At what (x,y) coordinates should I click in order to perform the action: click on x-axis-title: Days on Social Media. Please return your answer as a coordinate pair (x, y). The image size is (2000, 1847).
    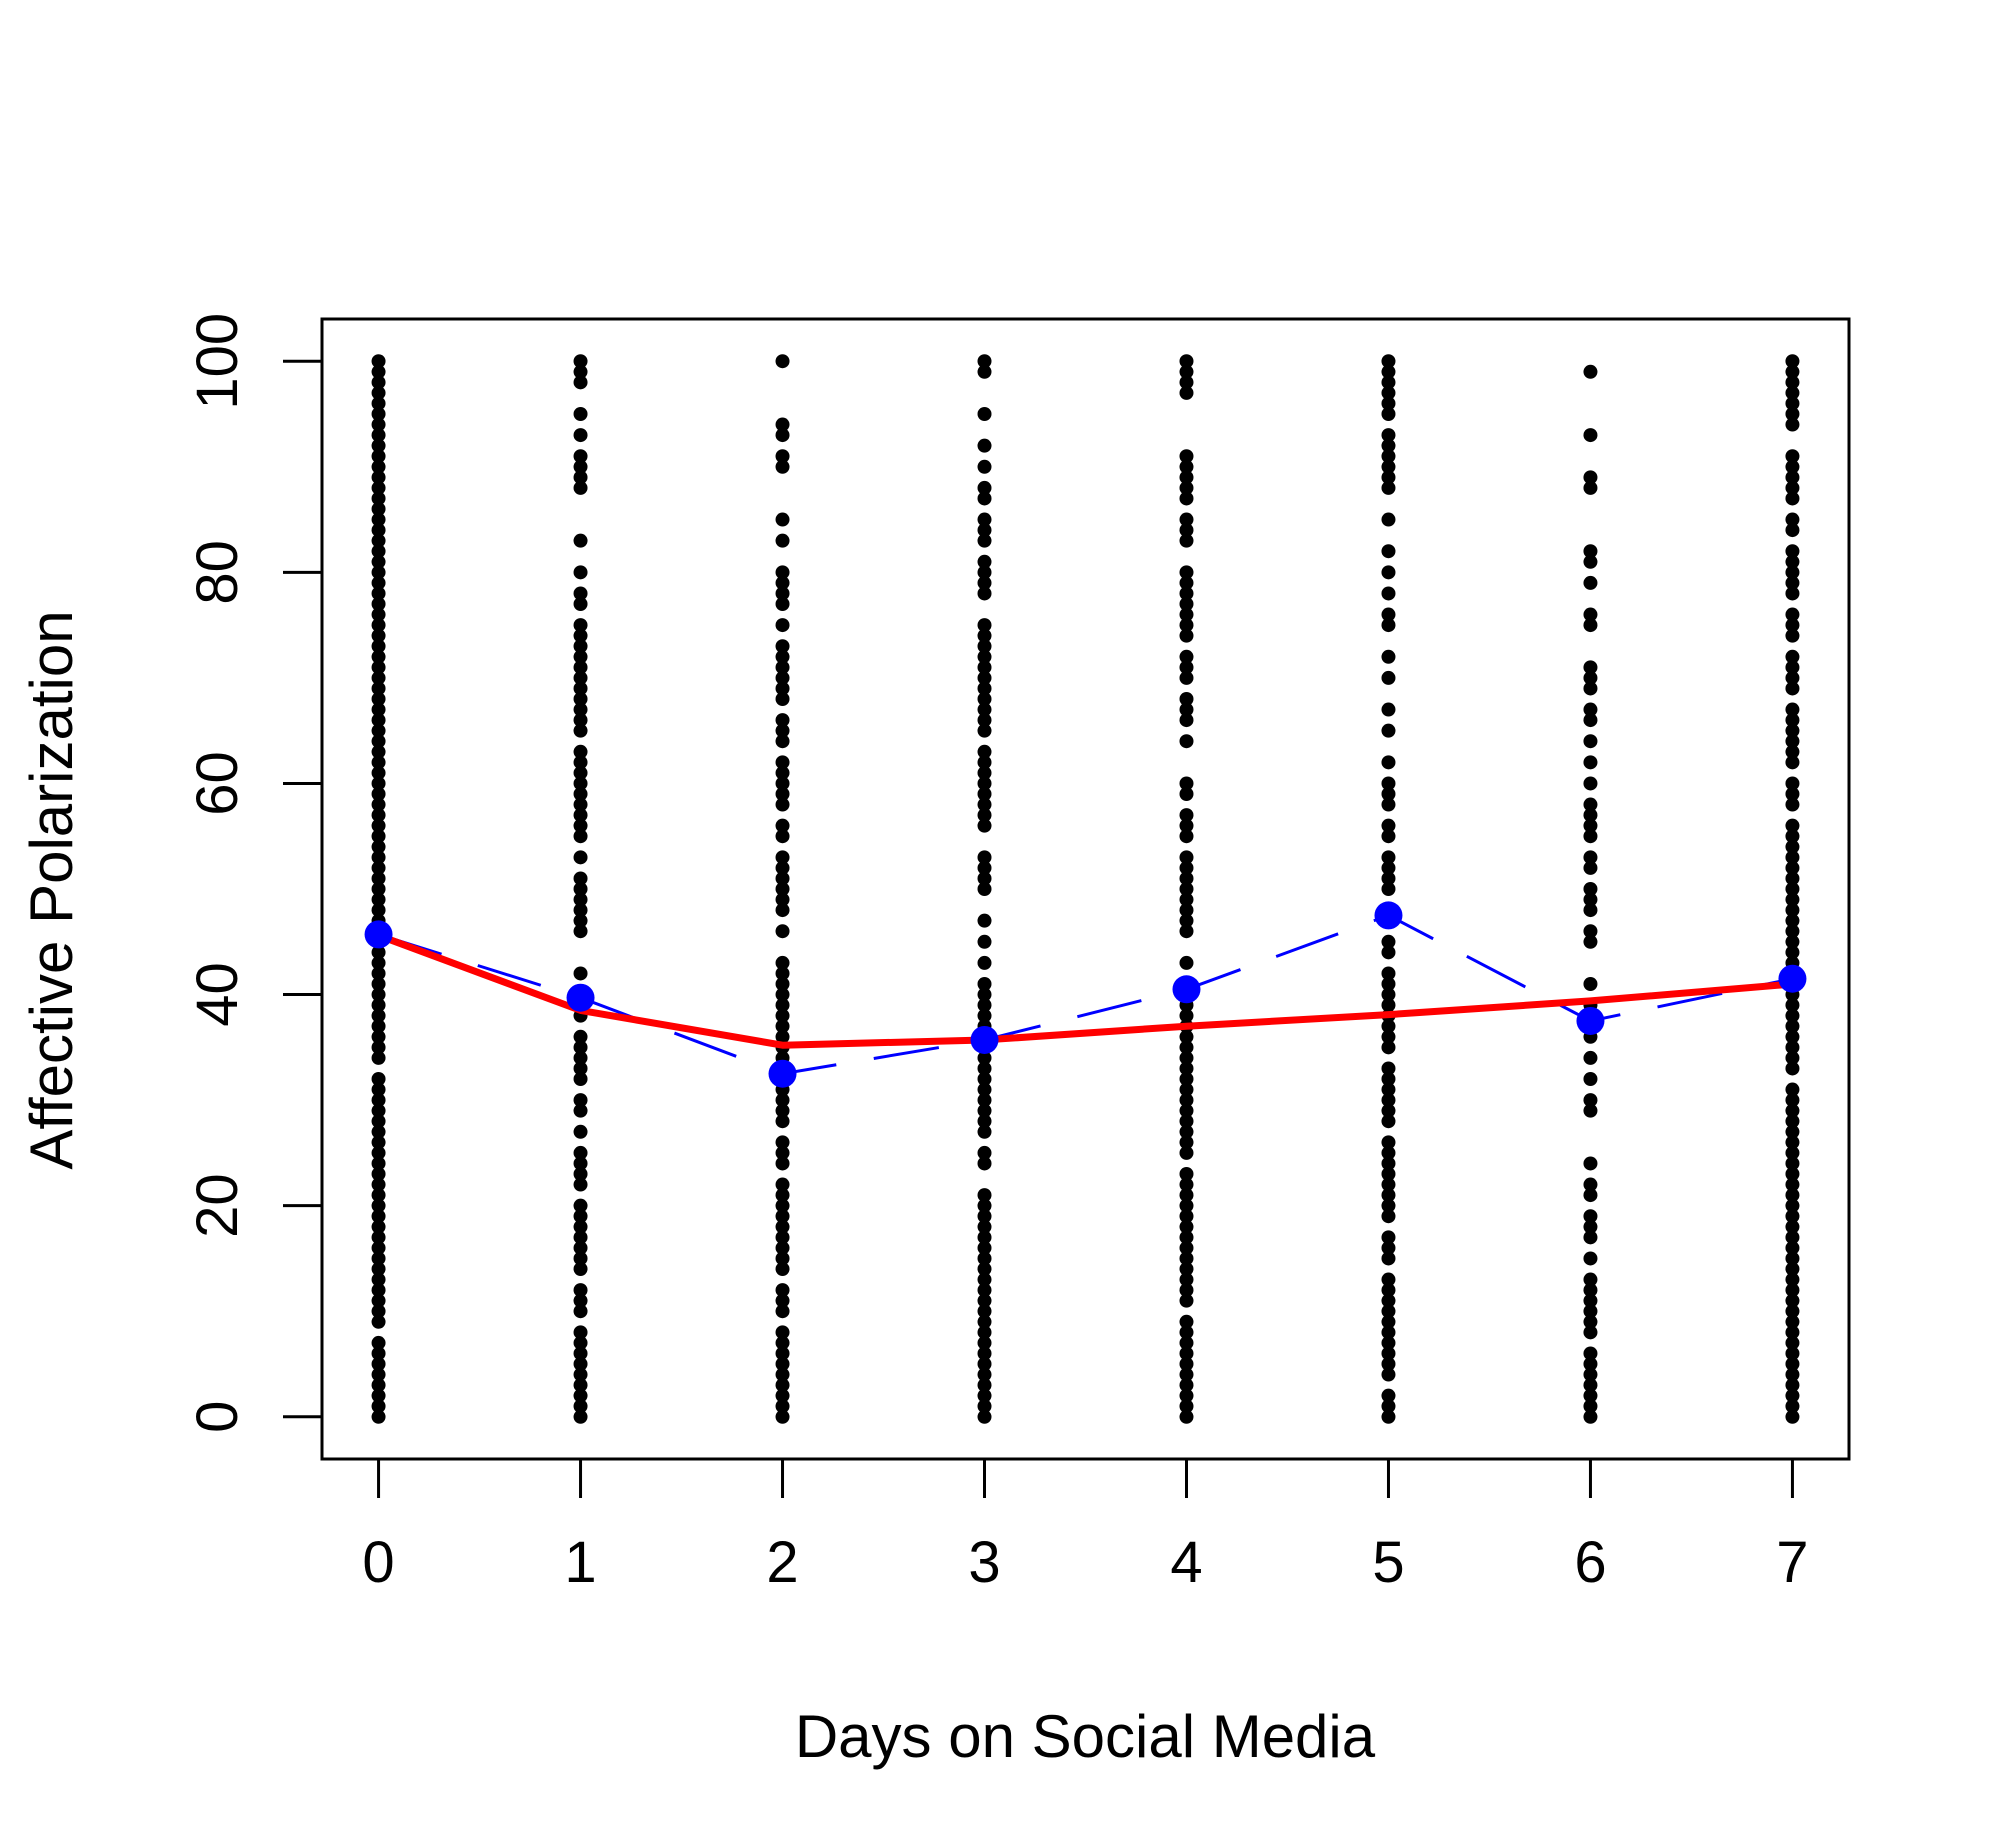
    Looking at the image, I should click on (1085, 1736).